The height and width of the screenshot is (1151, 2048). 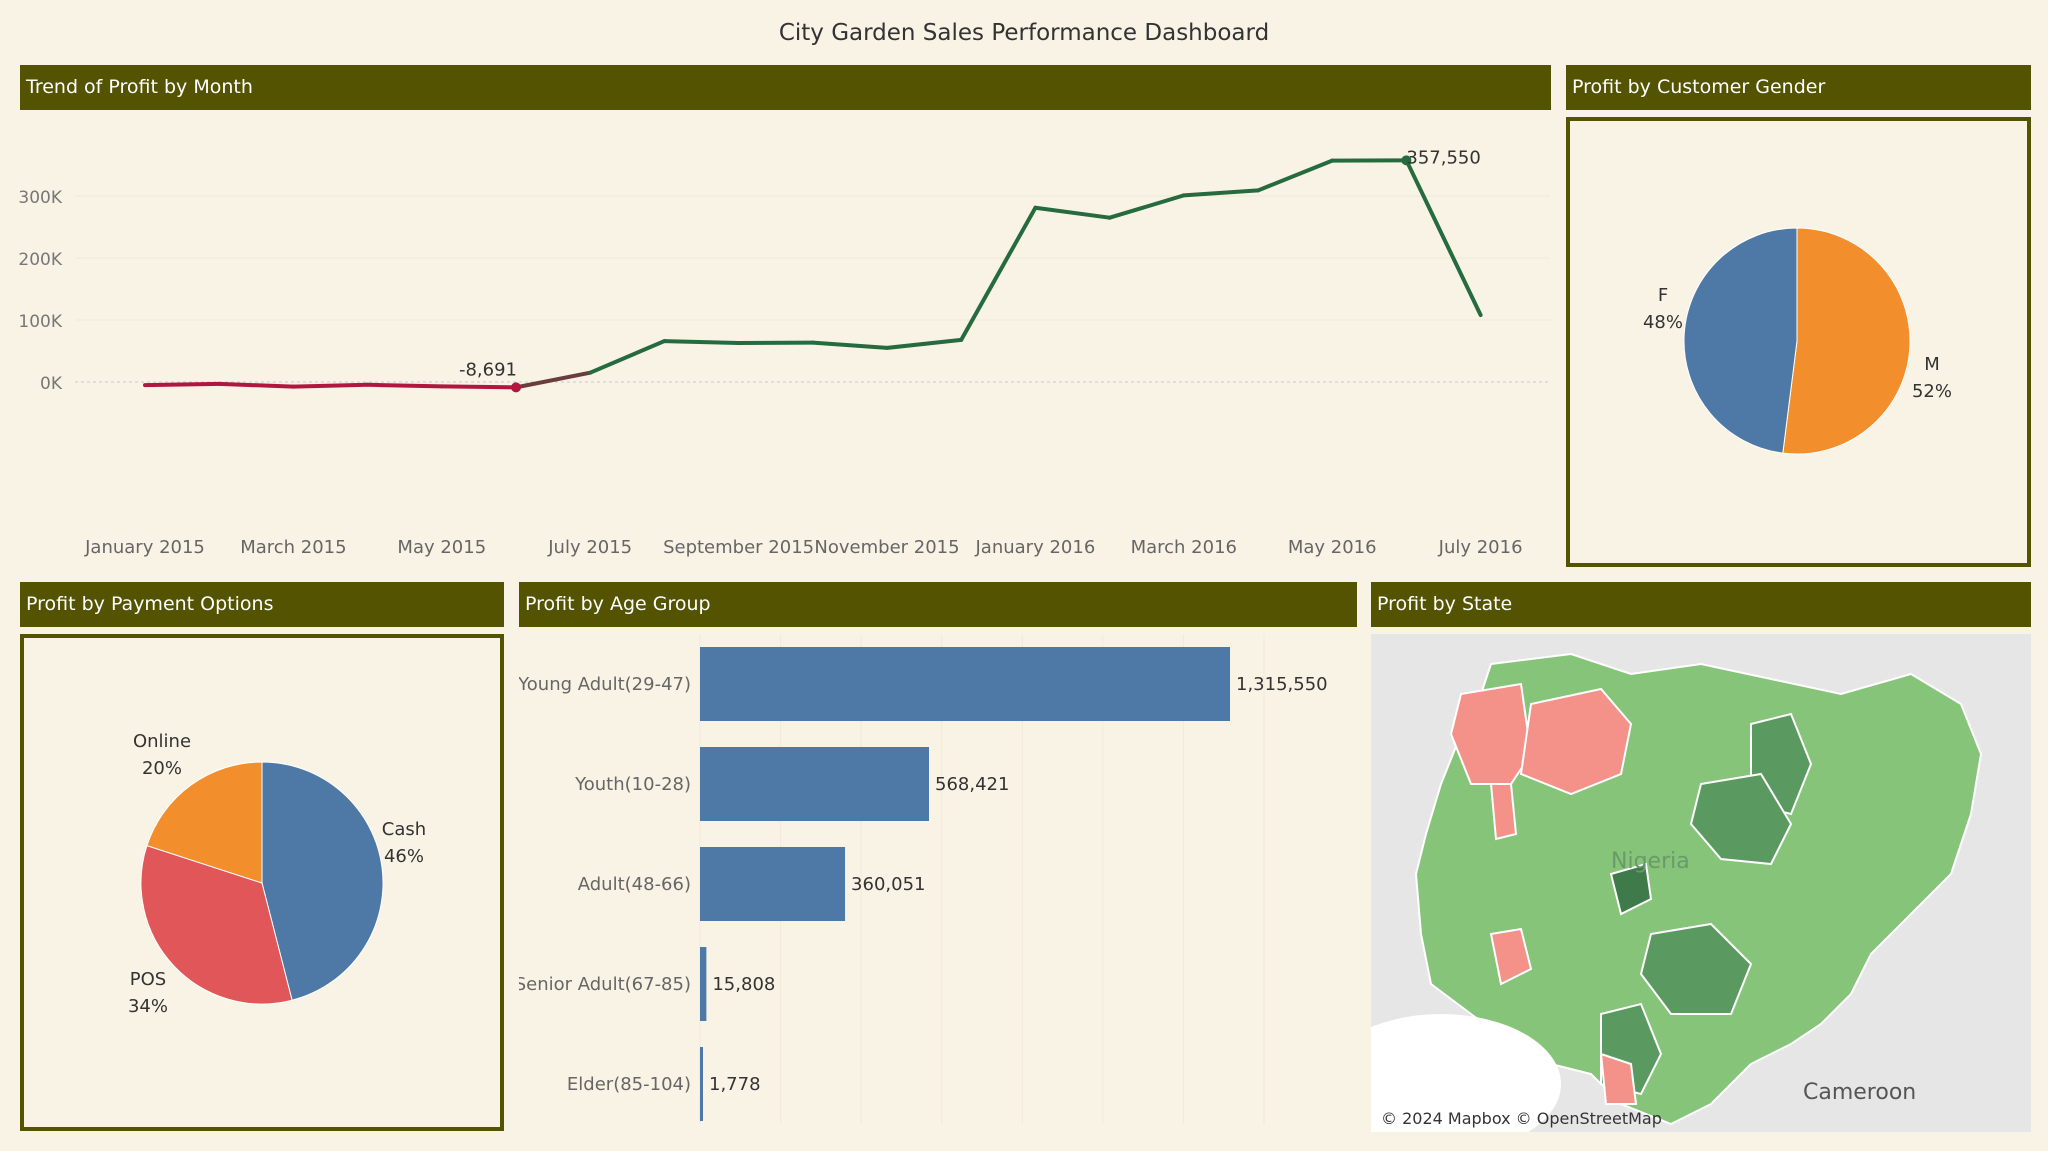 I want to click on payment-pie-chart: Cash 46% POS 34% Online 20%, so click(x=277, y=874).